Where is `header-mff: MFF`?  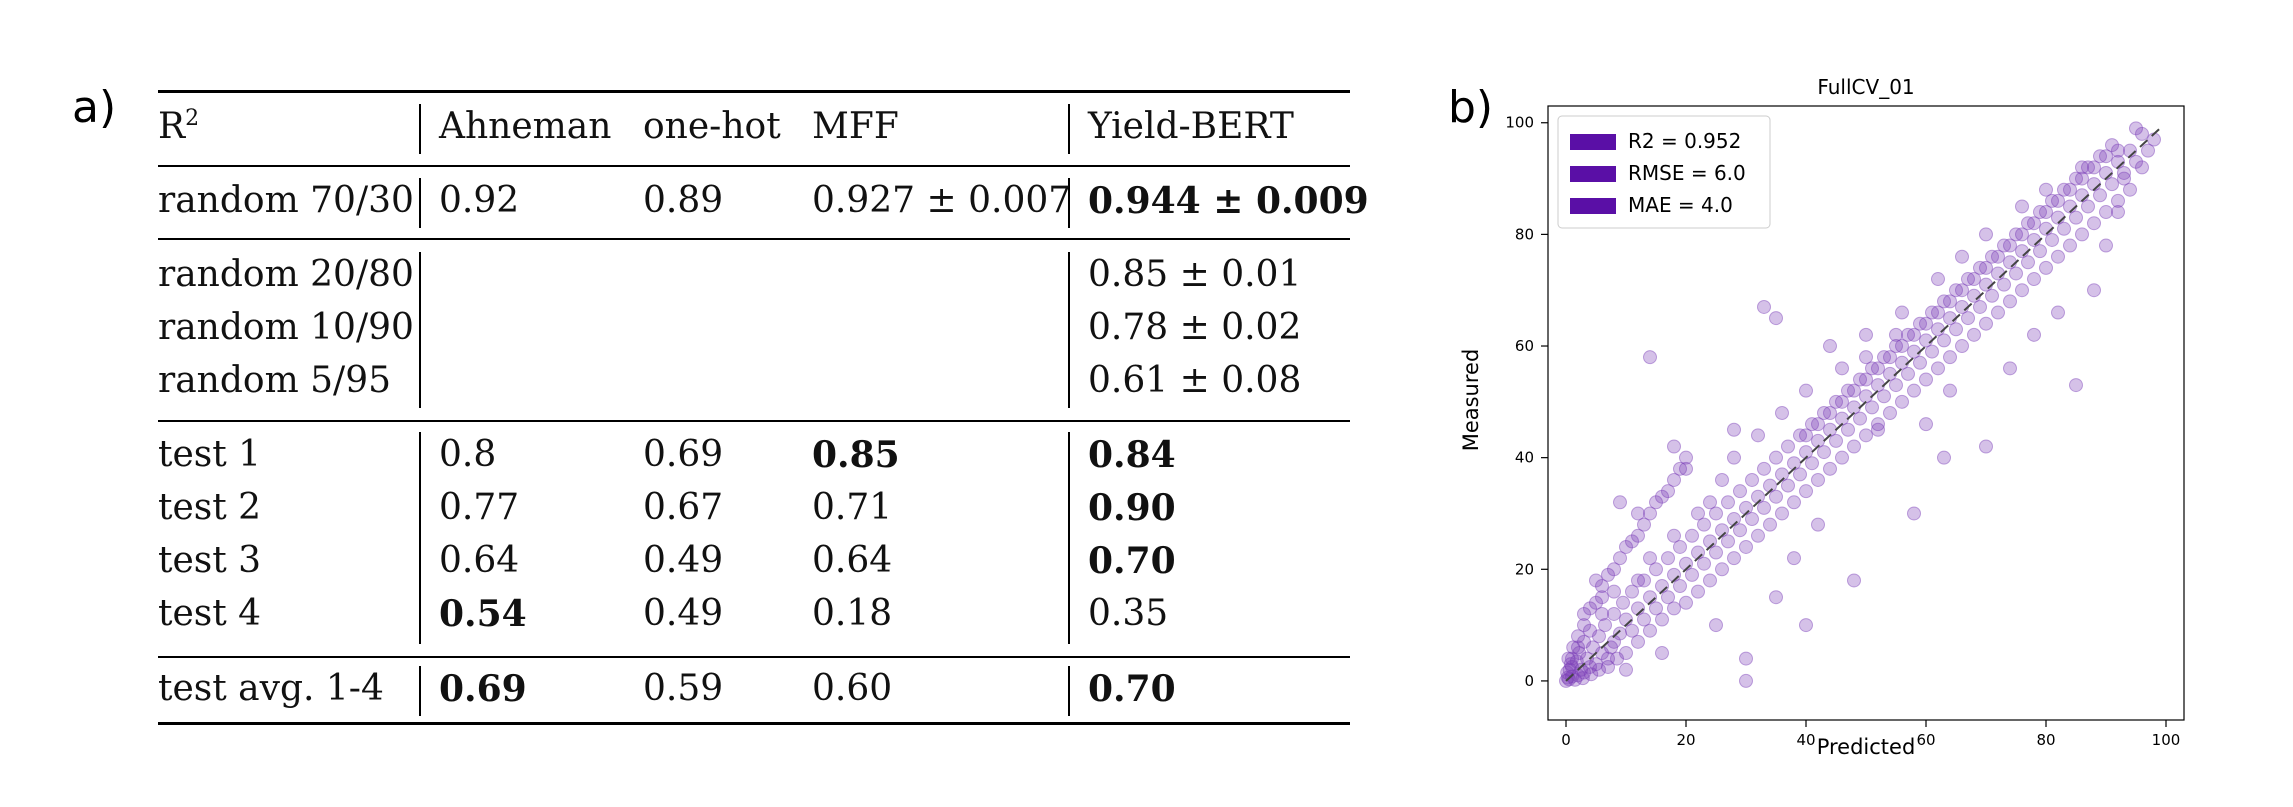
header-mff: MFF is located at coordinates (855, 126).